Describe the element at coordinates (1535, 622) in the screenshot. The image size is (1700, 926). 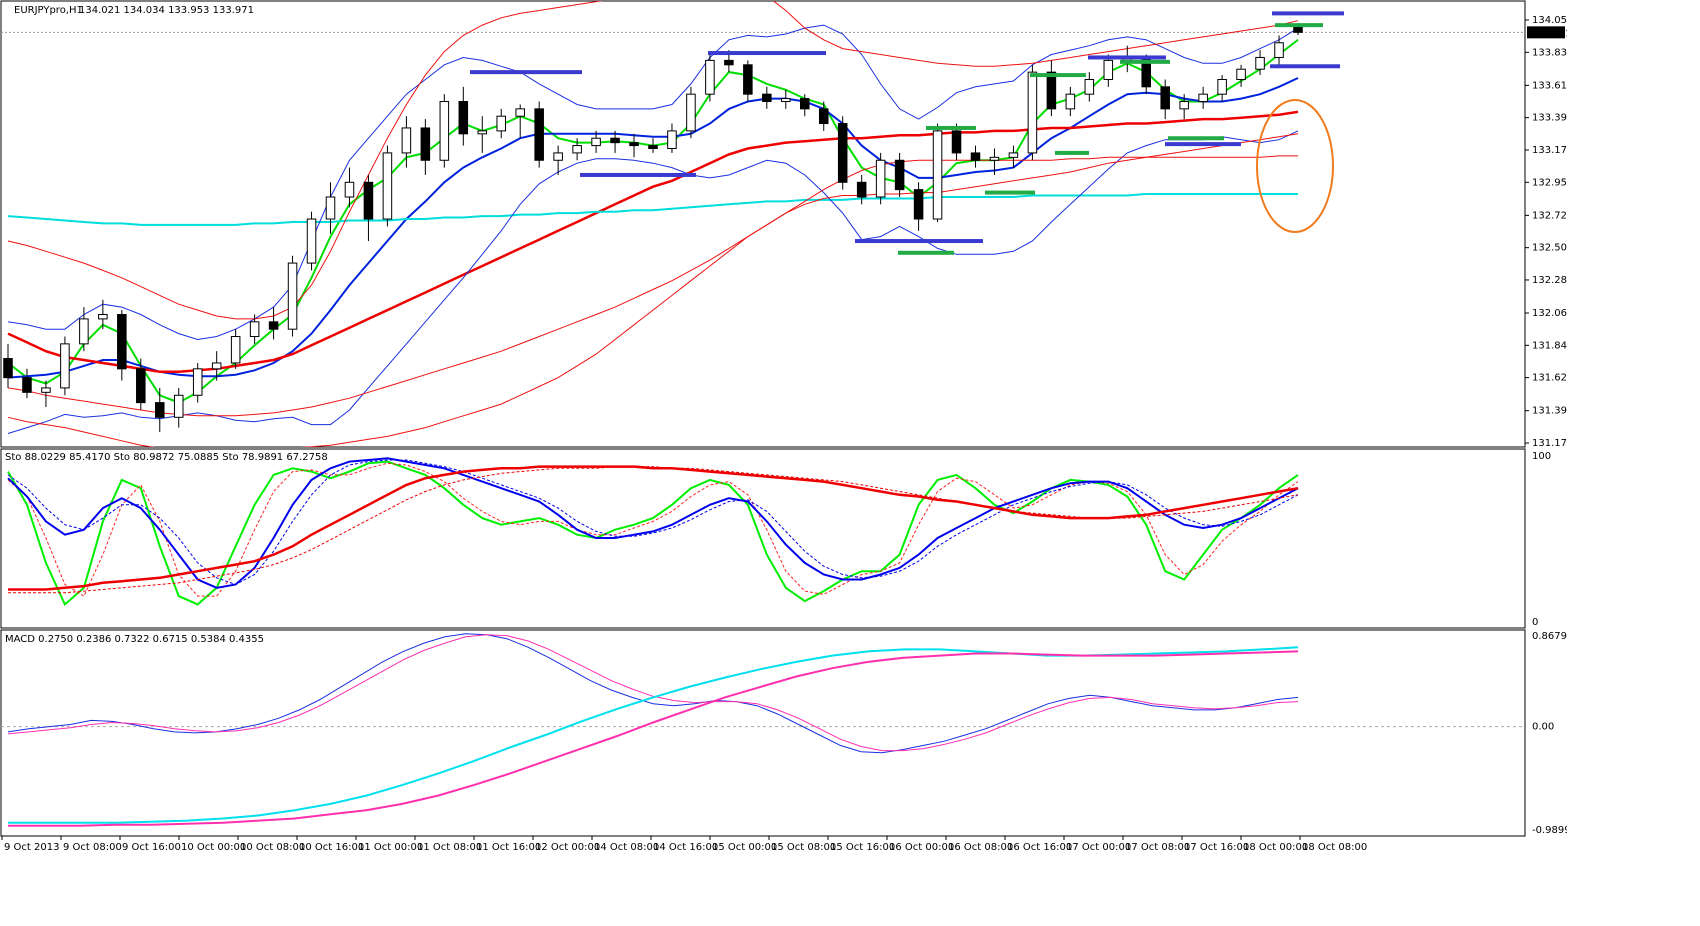
I see `stochastic-tick-label: 0` at that location.